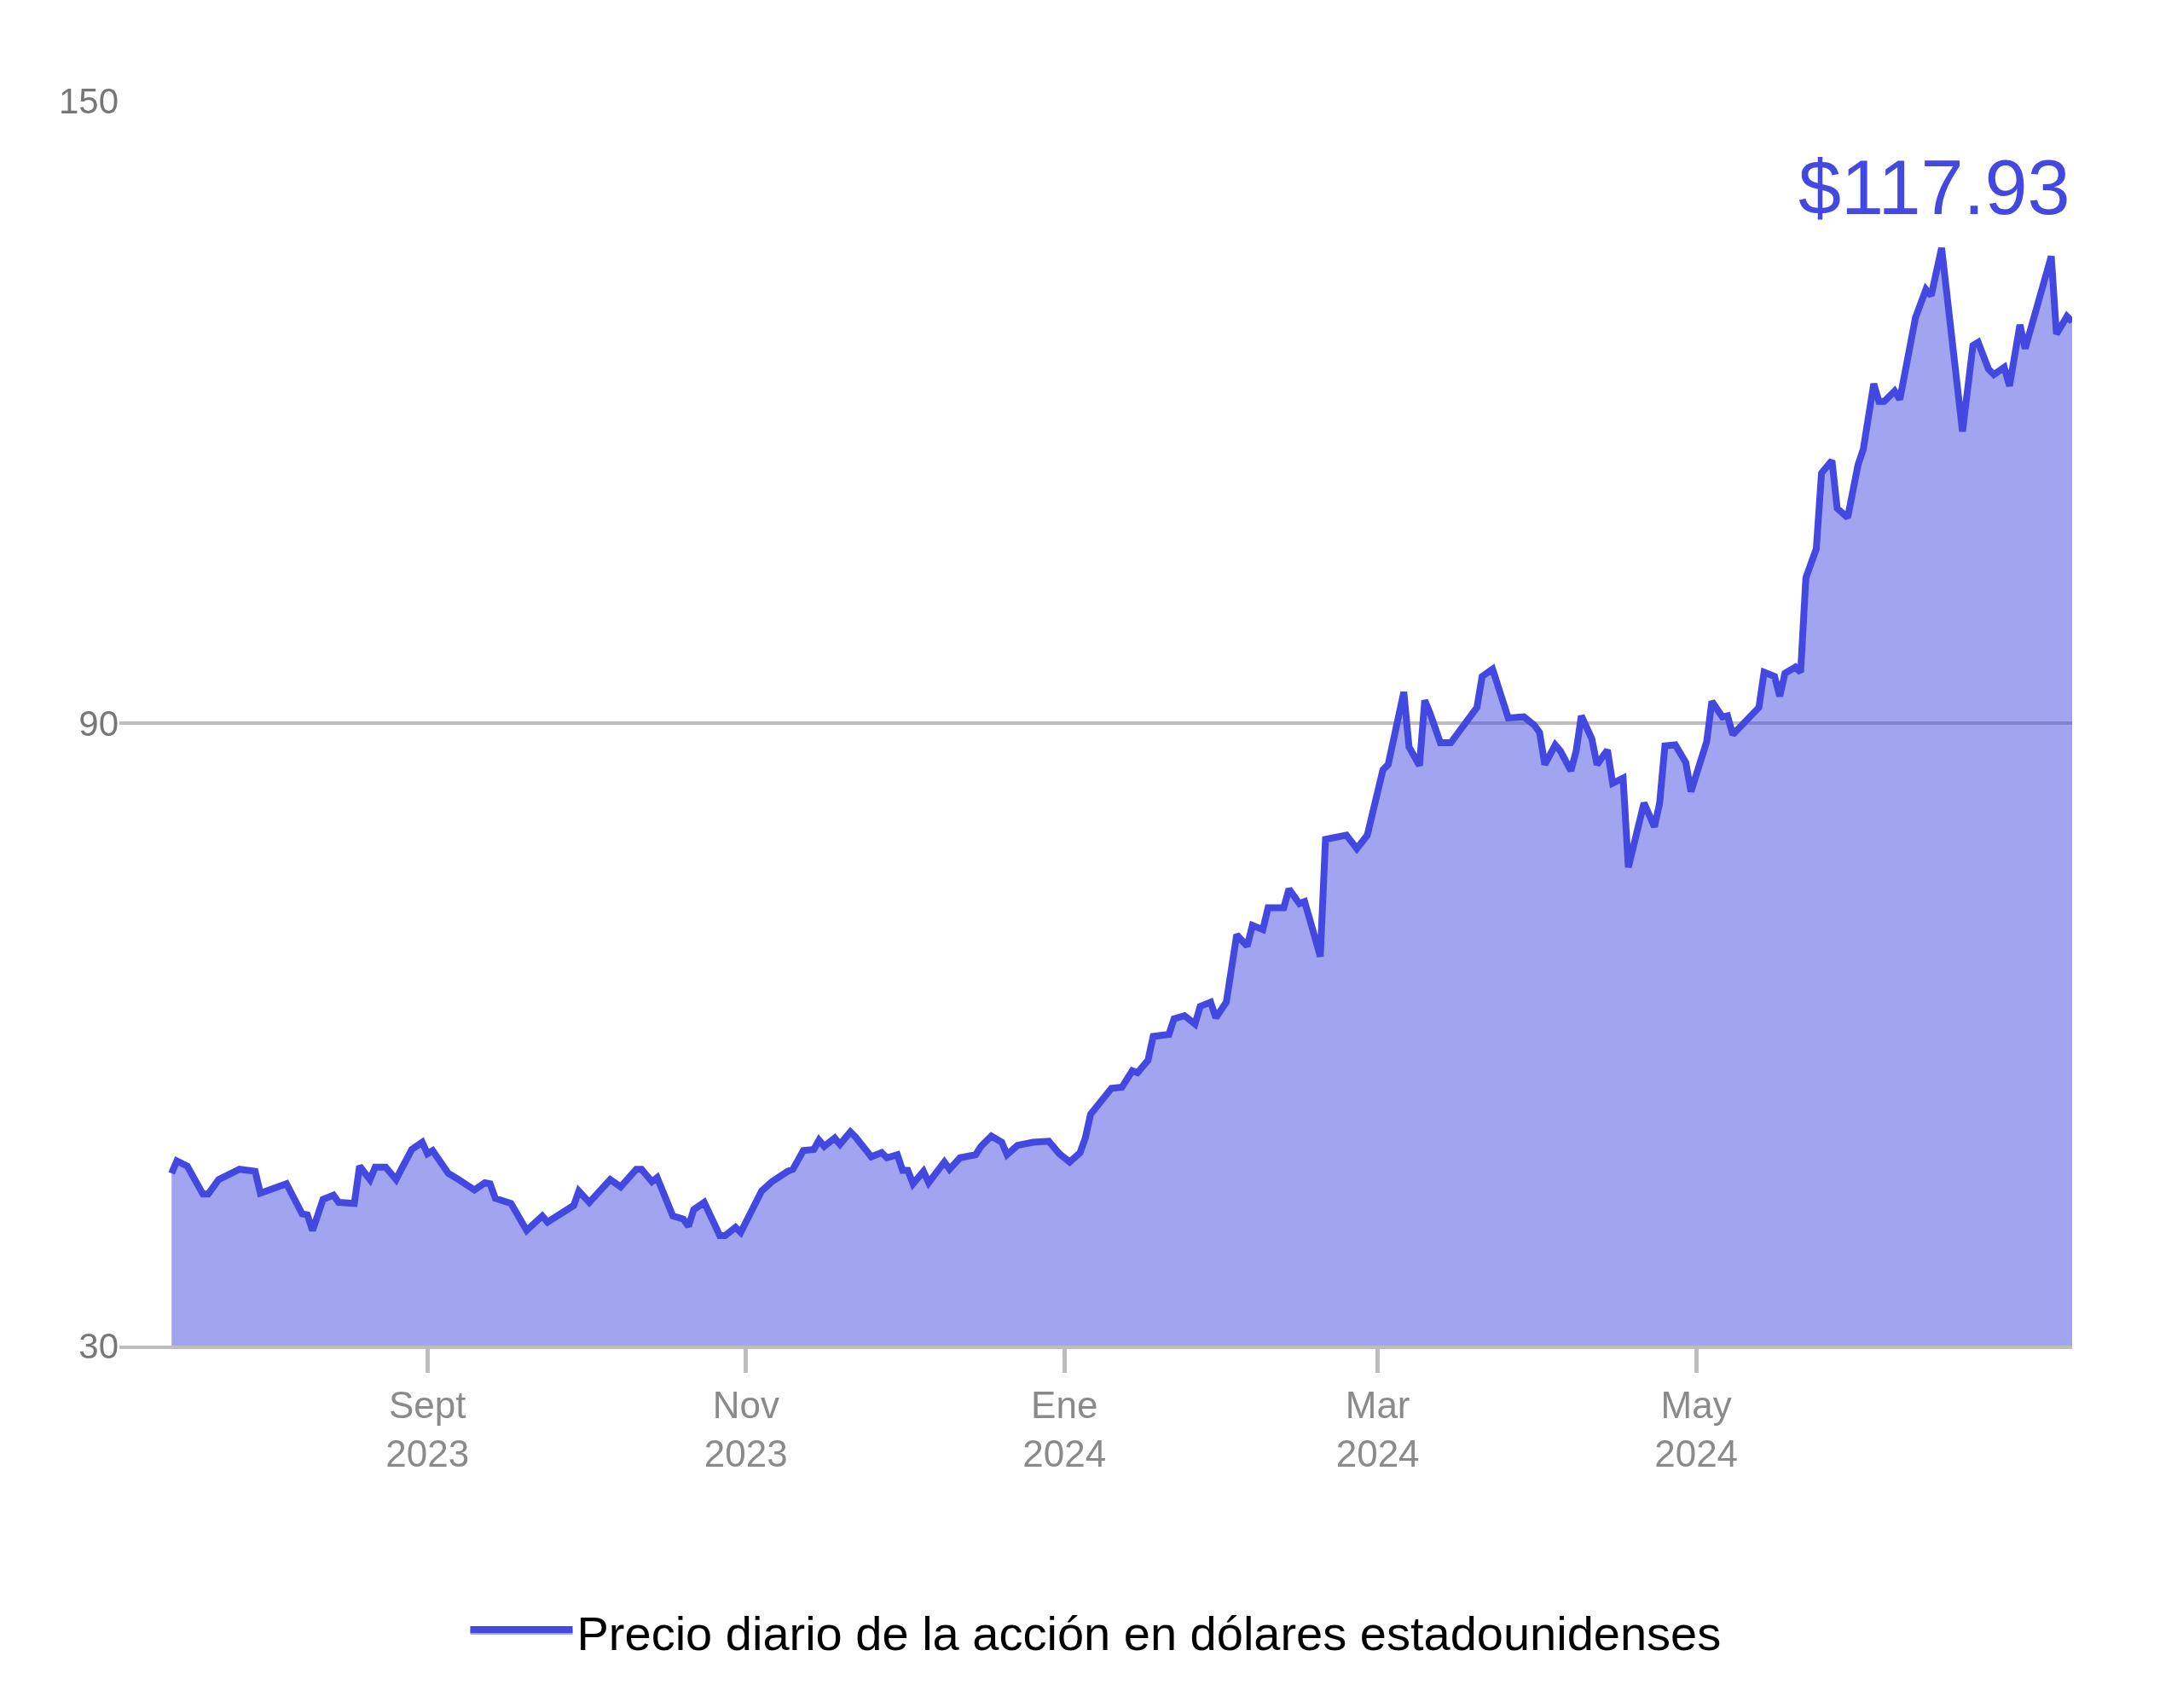 Image resolution: width=2183 pixels, height=1708 pixels. Describe the element at coordinates (1064, 1428) in the screenshot. I see `x-tick-label: Ene 2024` at that location.